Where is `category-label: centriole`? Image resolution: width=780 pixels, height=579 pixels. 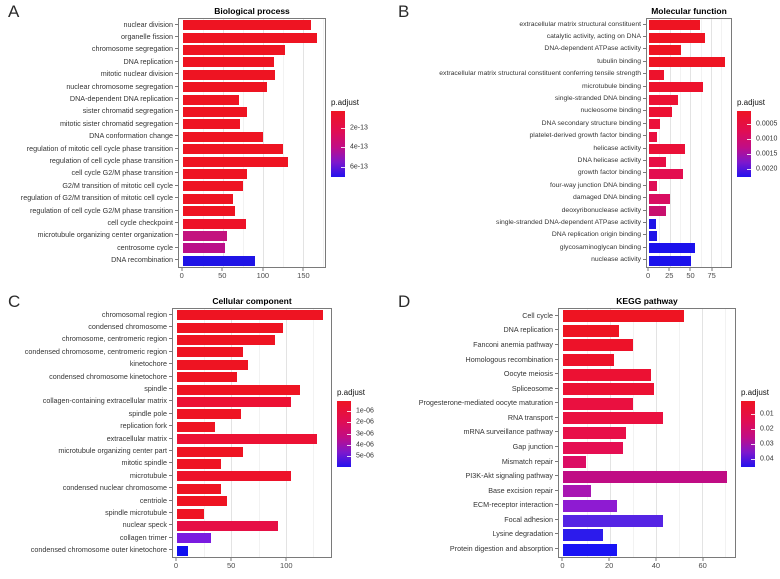
category-label: centriole is located at coordinates (86, 500).